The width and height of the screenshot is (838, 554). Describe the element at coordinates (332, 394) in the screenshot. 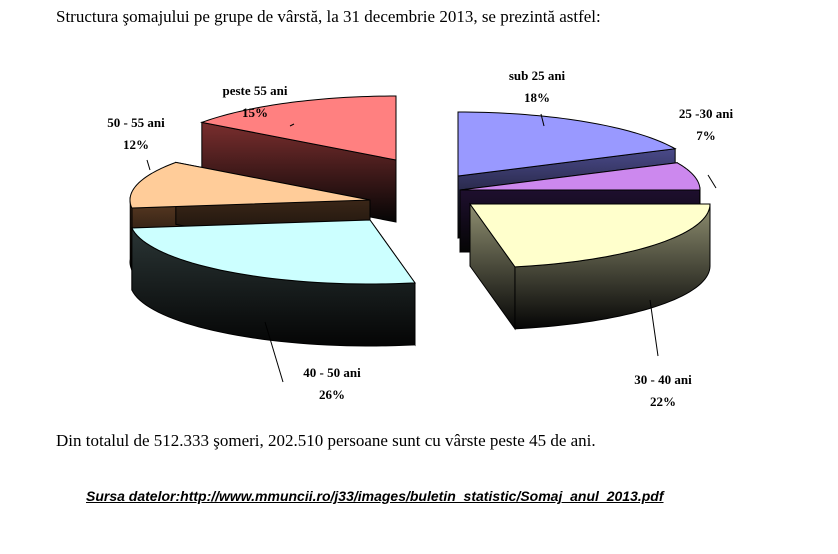

I see `slice-percent: 26%` at that location.